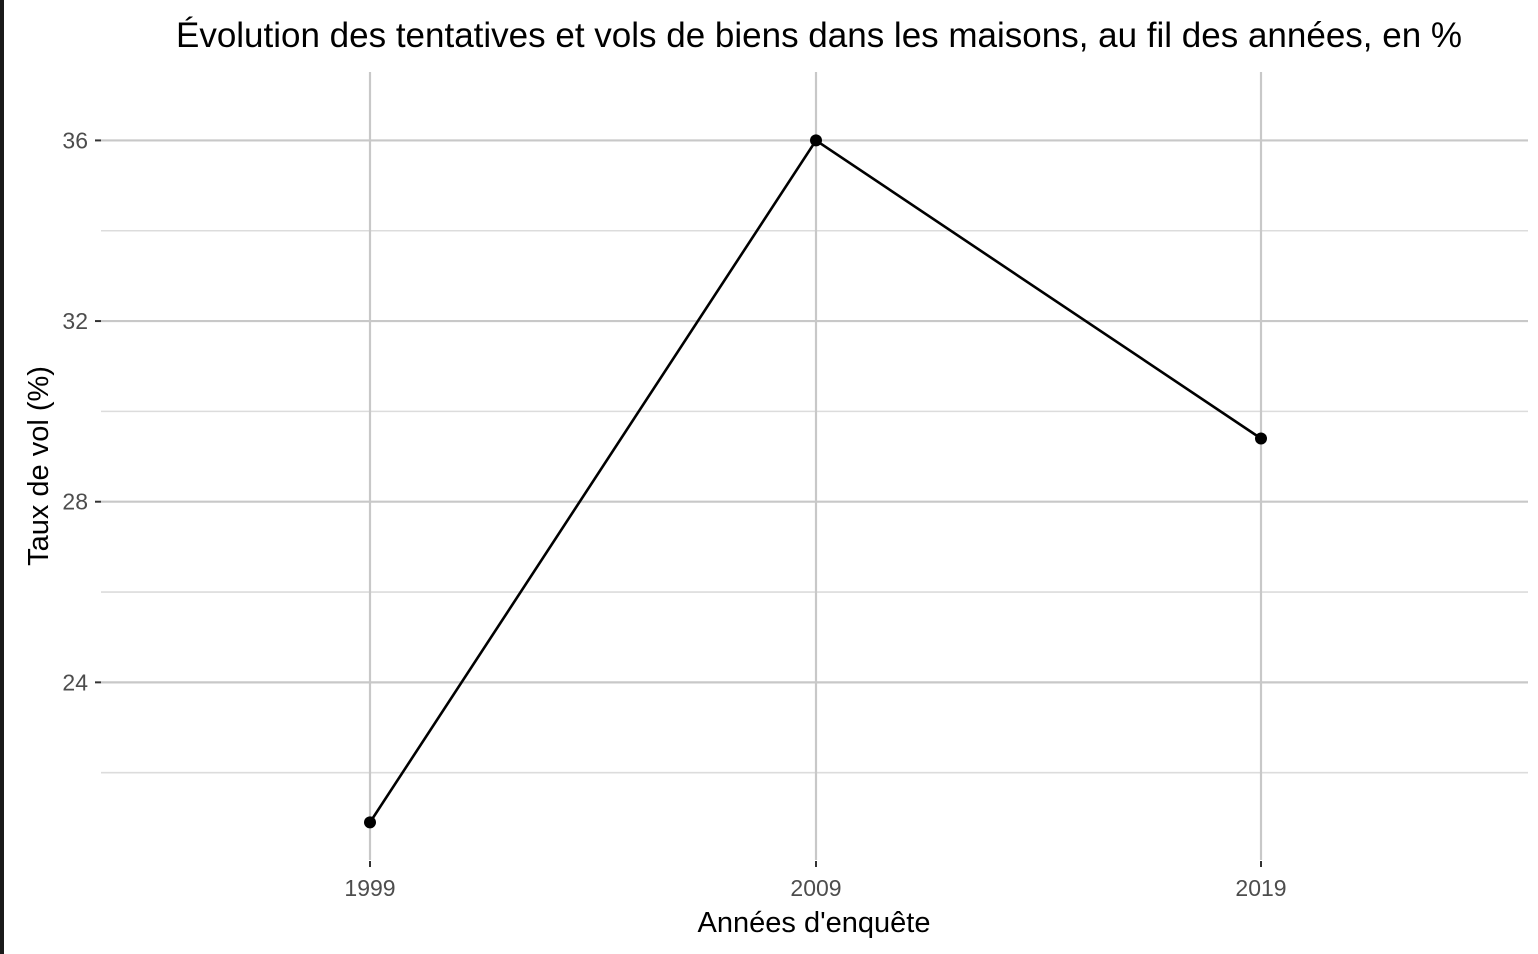 Image resolution: width=1538 pixels, height=954 pixels. What do you see at coordinates (81, 411) in the screenshot?
I see `y-axis: 24 28 32 36` at bounding box center [81, 411].